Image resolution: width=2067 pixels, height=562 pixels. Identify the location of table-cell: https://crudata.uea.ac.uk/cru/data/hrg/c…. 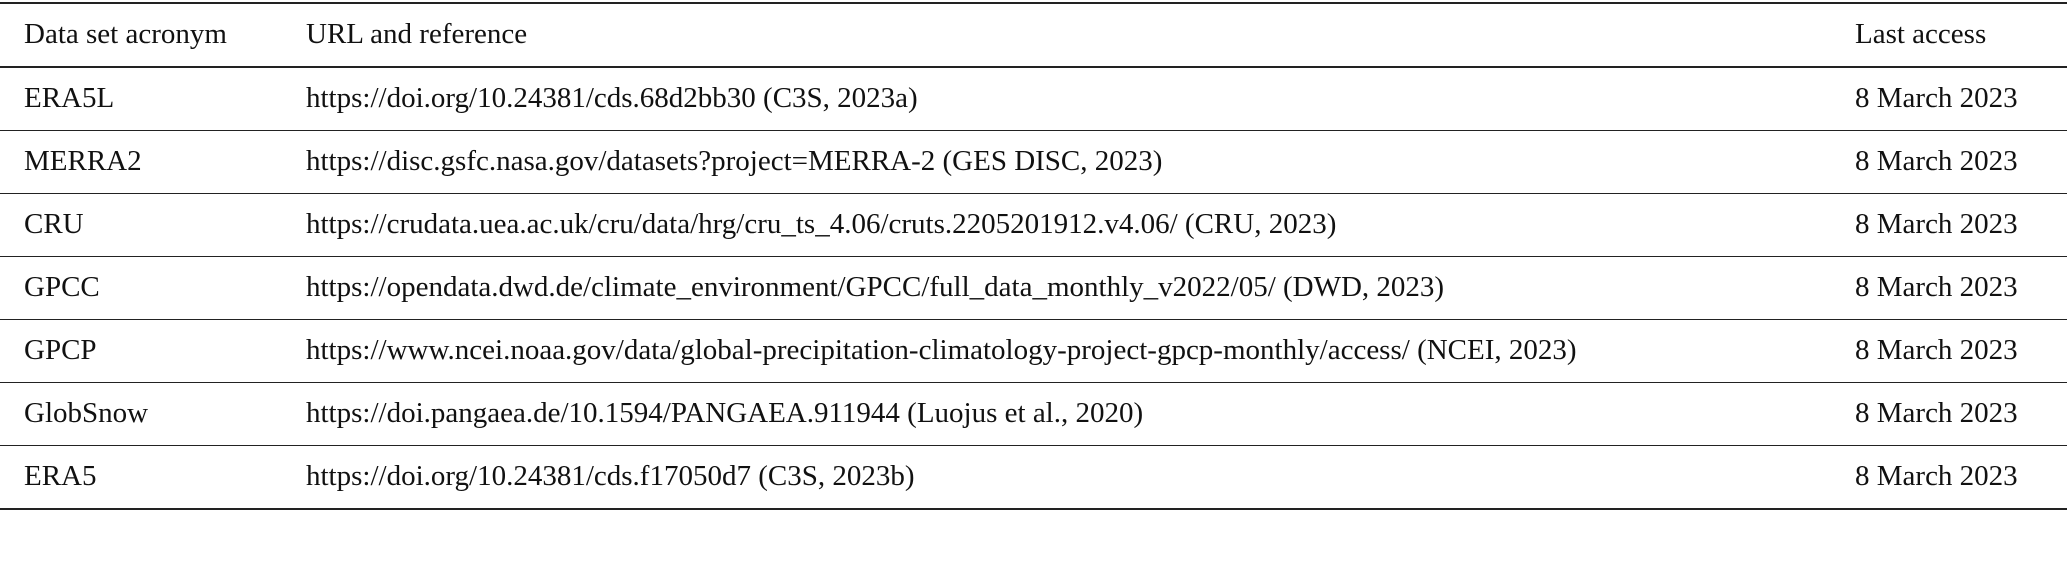
(1080, 225).